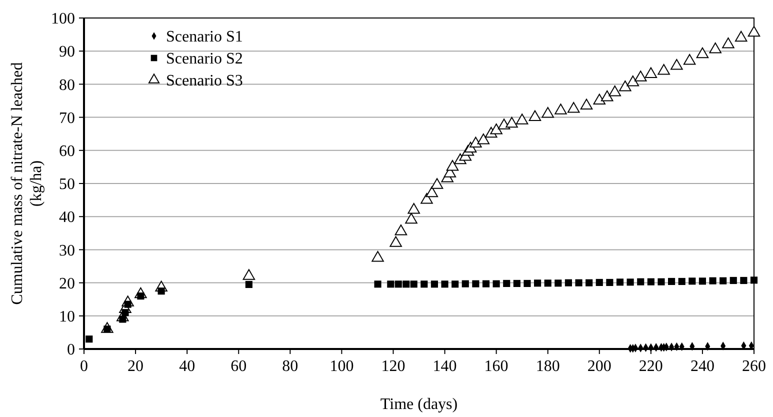  I want to click on y-tick-label: 40, so click(67, 217).